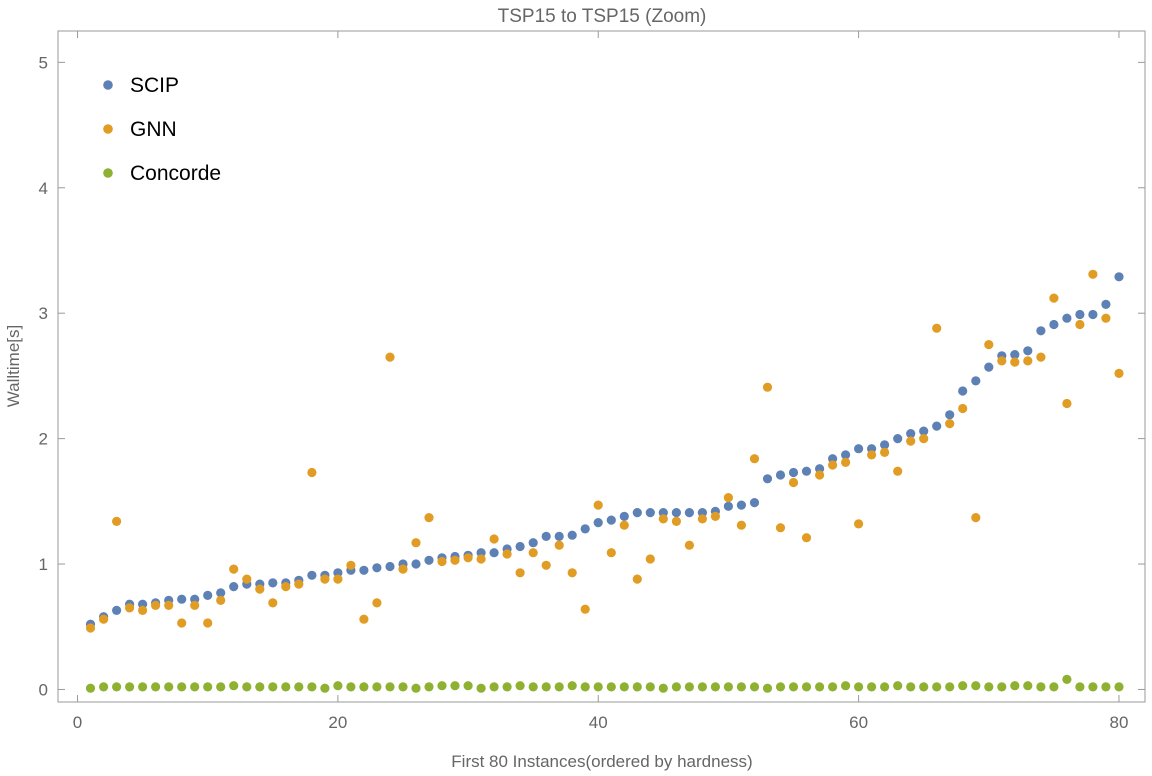 Image resolution: width=1152 pixels, height=776 pixels. Describe the element at coordinates (43, 62) in the screenshot. I see `y-tick-label: 5` at that location.